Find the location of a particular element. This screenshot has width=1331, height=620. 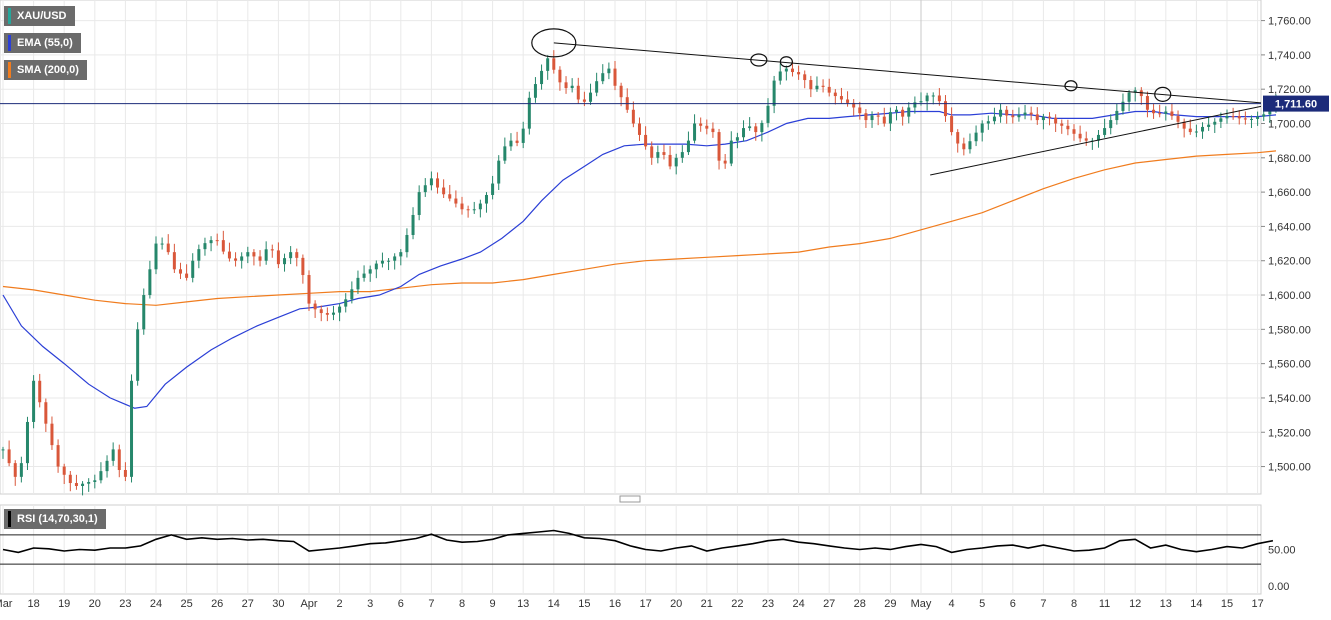

x-tick-label-41: 17 is located at coordinates (1257, 604).